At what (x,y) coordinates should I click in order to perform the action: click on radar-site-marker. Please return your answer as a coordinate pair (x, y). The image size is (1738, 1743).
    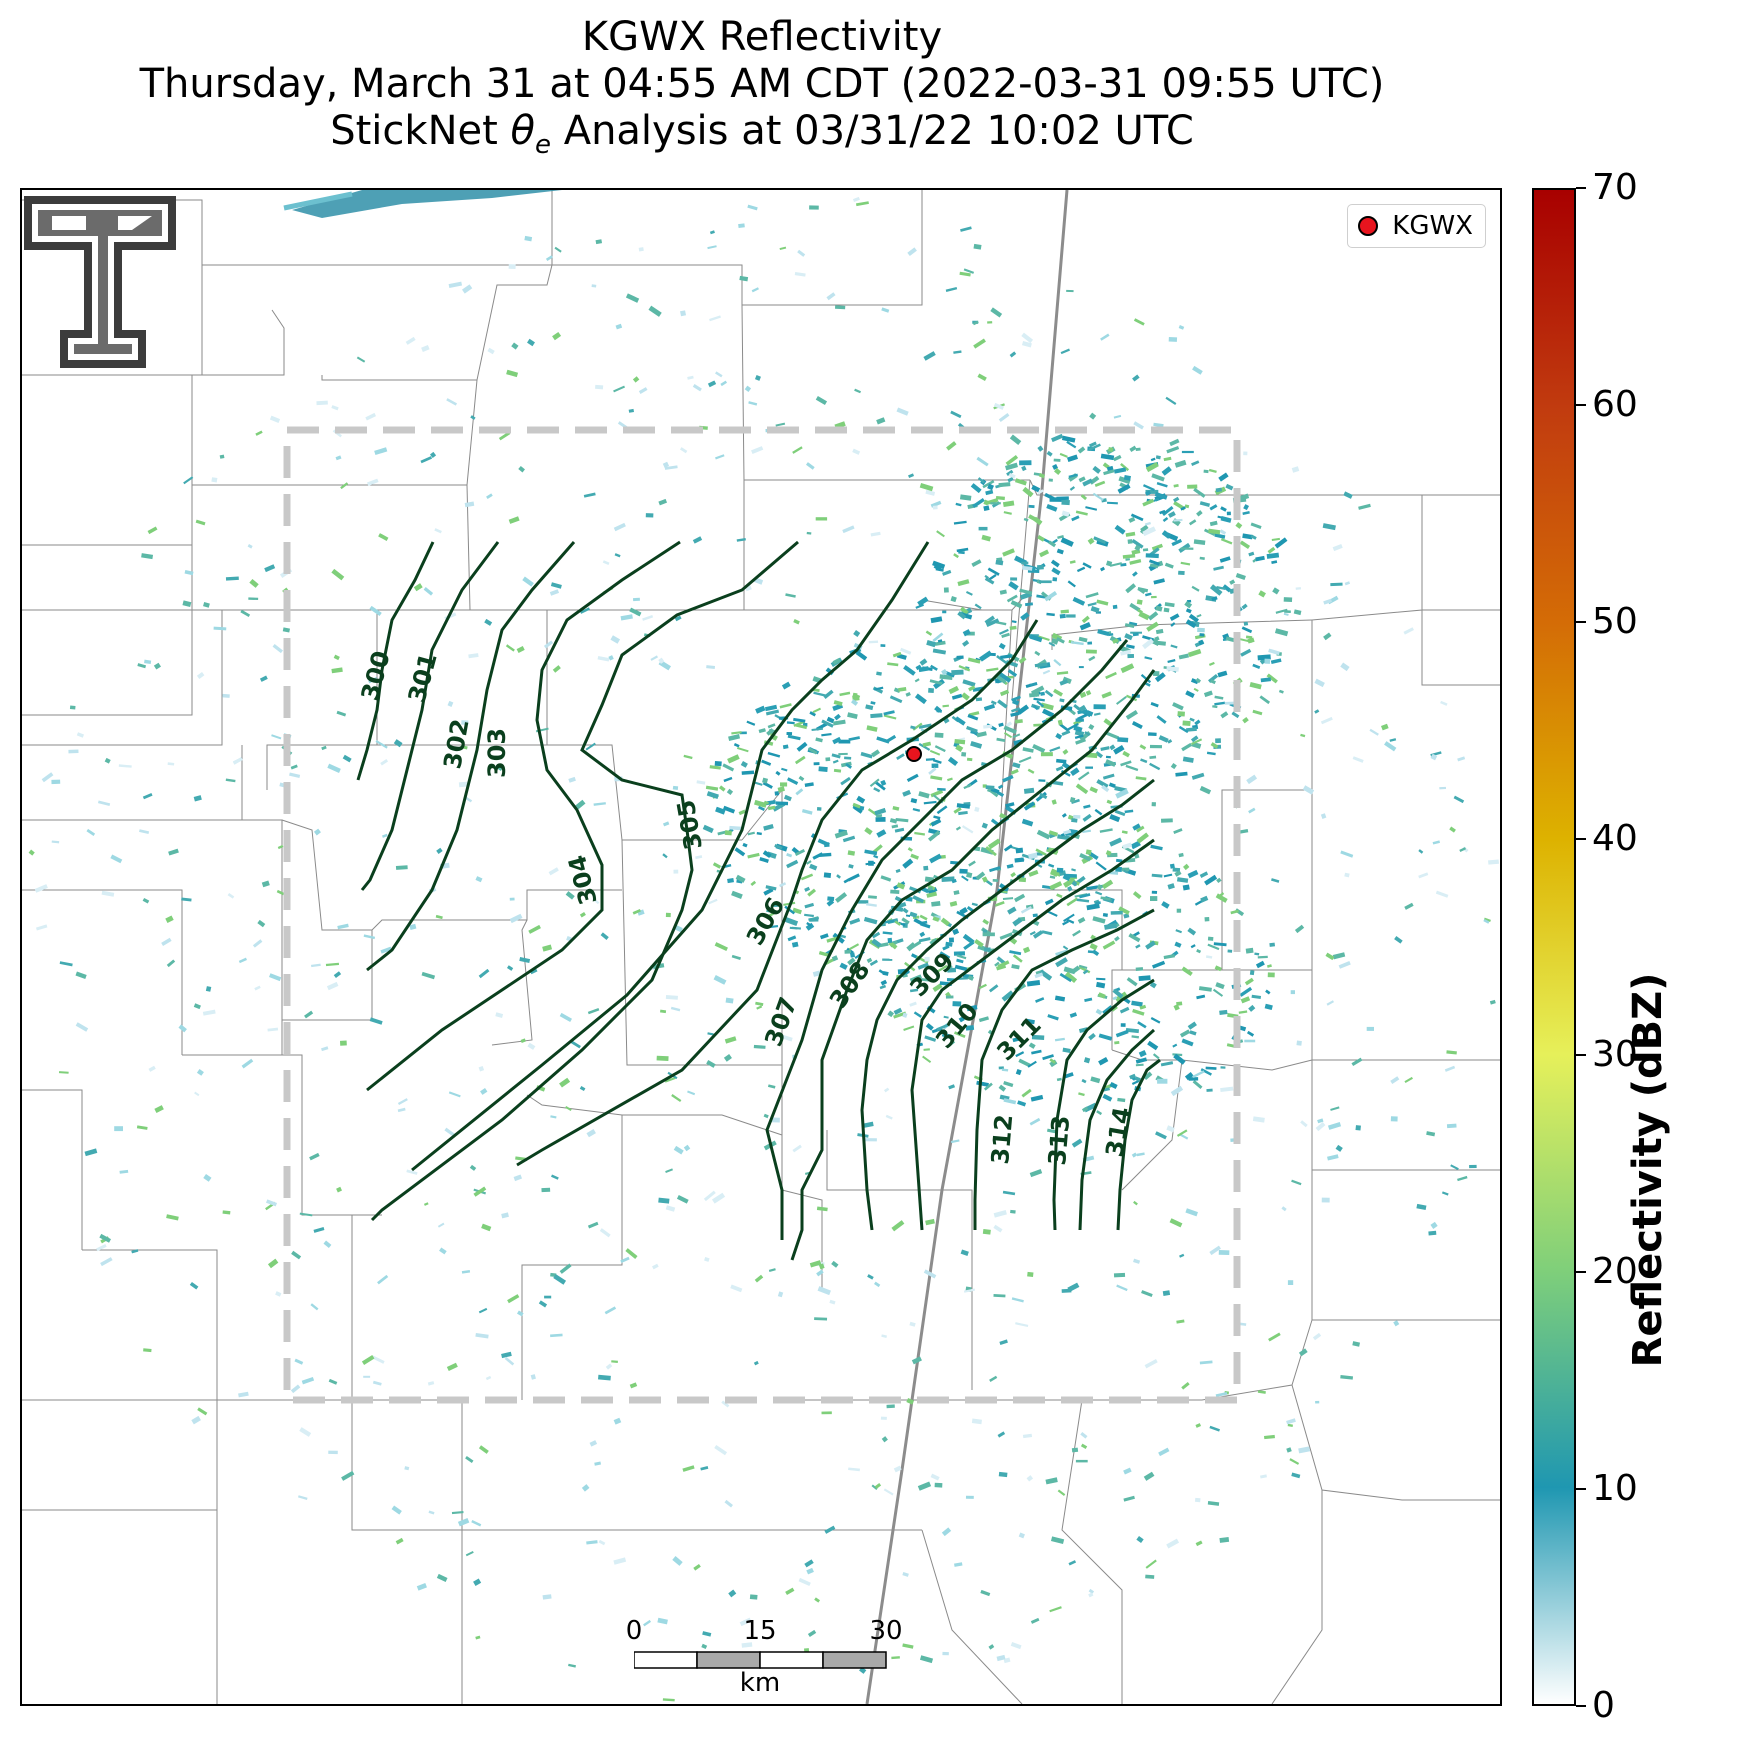
    Looking at the image, I should click on (914, 754).